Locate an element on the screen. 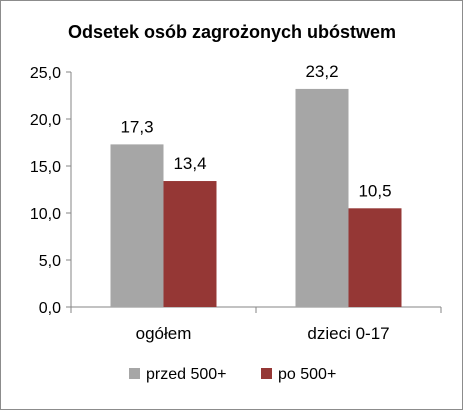 Image resolution: width=463 pixels, height=411 pixels. y-axis: 0,0 5,0 10,0 15,0 20,0 25,0 is located at coordinates (51, 191).